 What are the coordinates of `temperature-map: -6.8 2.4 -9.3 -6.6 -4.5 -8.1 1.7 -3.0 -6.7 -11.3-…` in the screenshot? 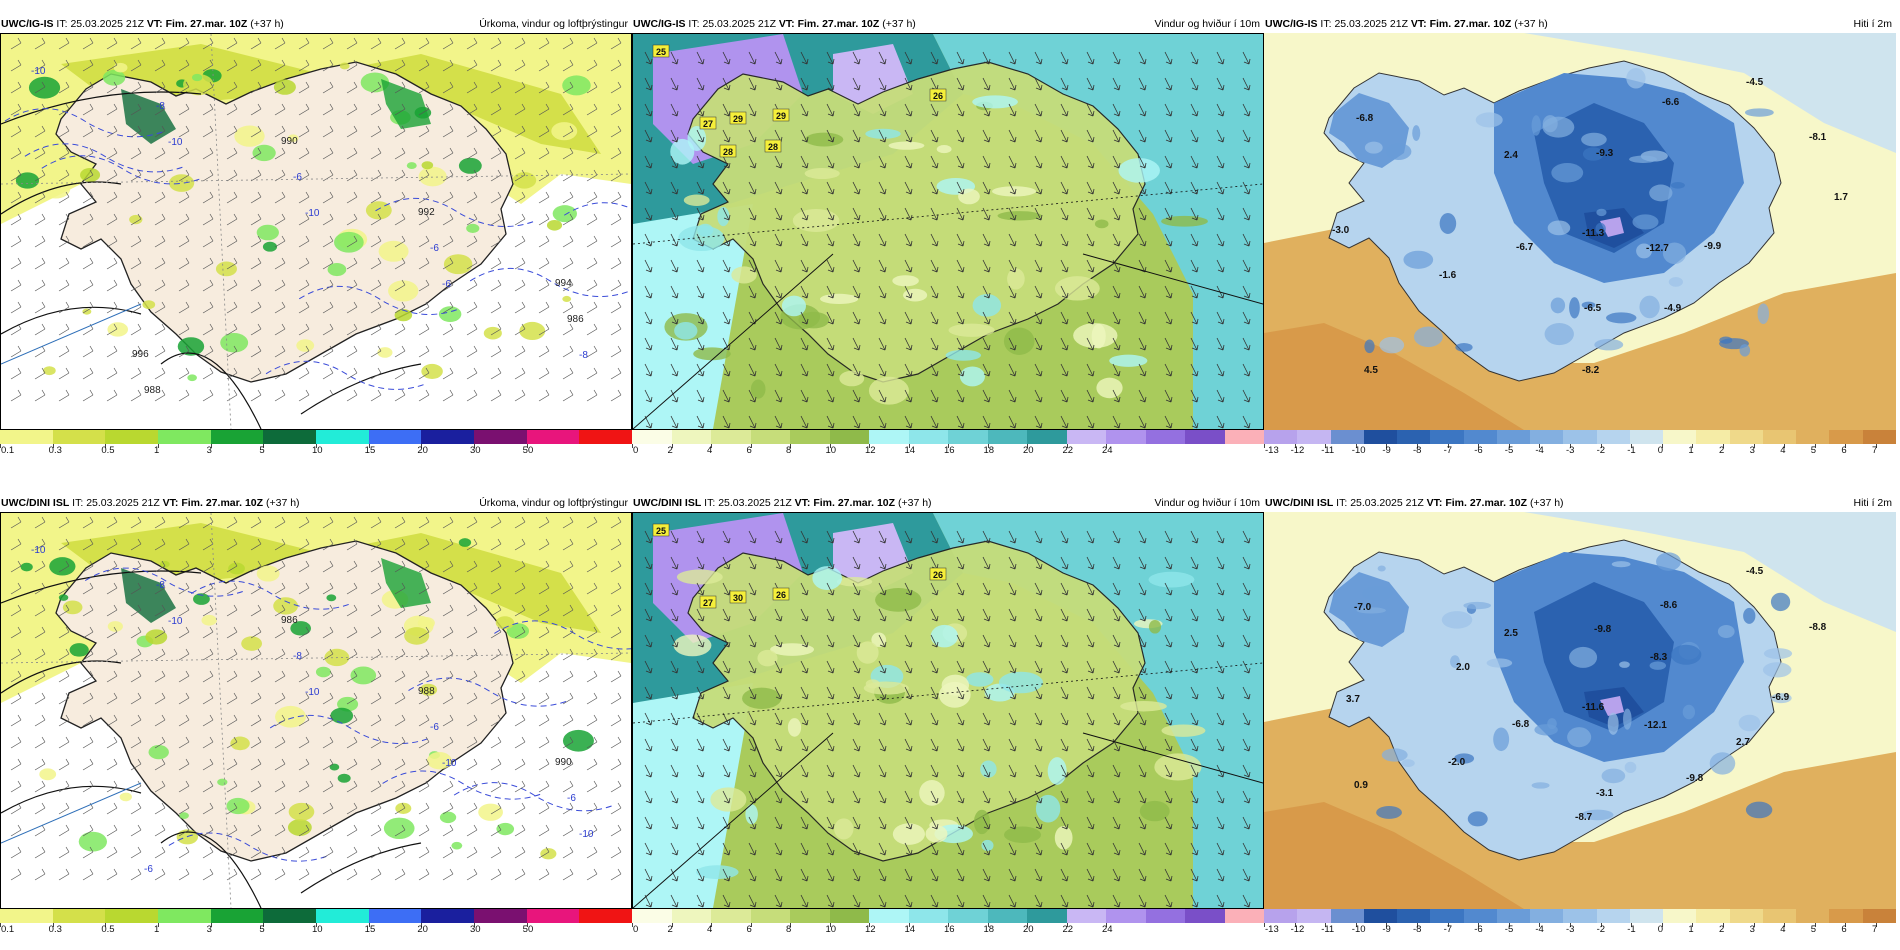 It's located at (1580, 231).